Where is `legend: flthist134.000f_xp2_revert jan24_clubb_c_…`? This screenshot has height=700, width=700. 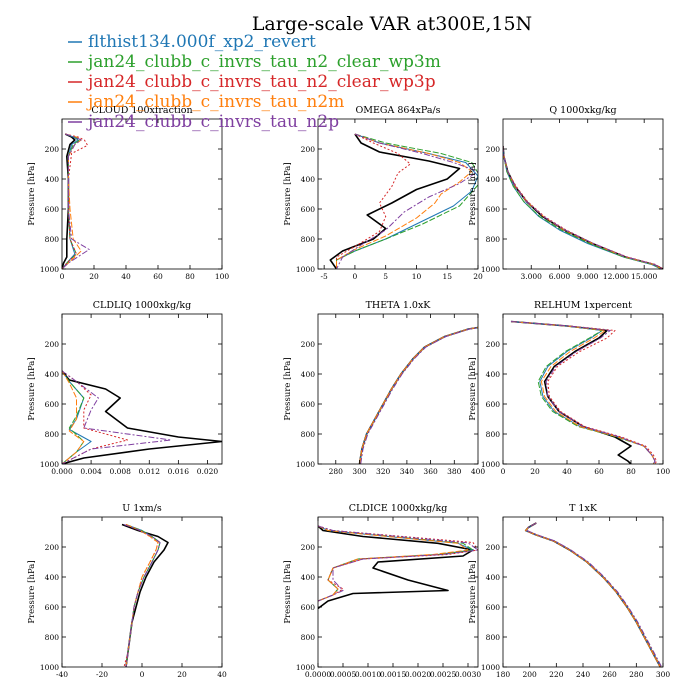
legend: flthist134.000f_xp2_revert jan24_clubb_c_… is located at coordinates (254, 82).